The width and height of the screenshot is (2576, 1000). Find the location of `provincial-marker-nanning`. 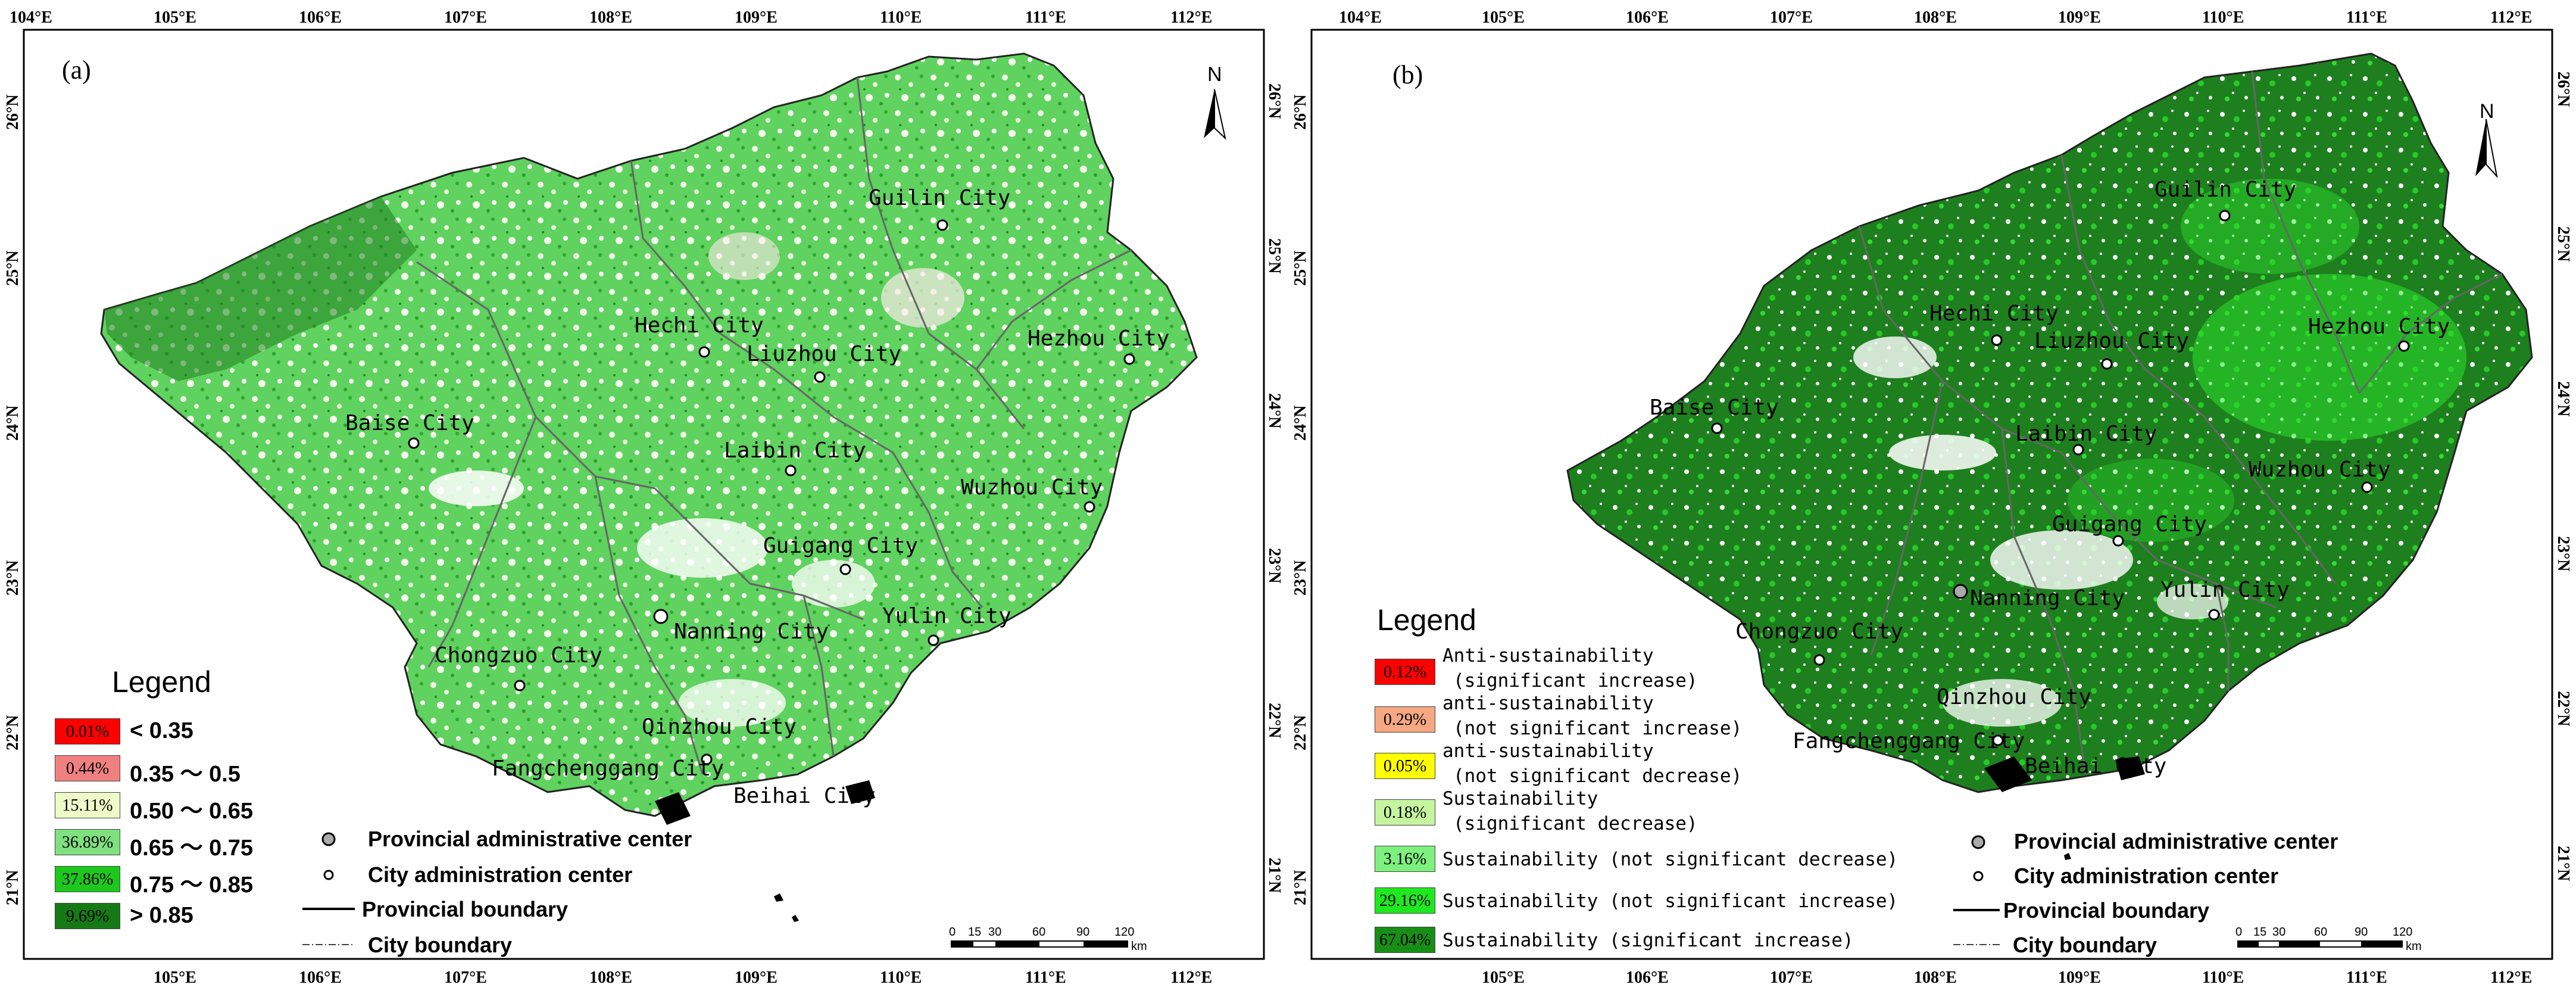

provincial-marker-nanning is located at coordinates (1960, 591).